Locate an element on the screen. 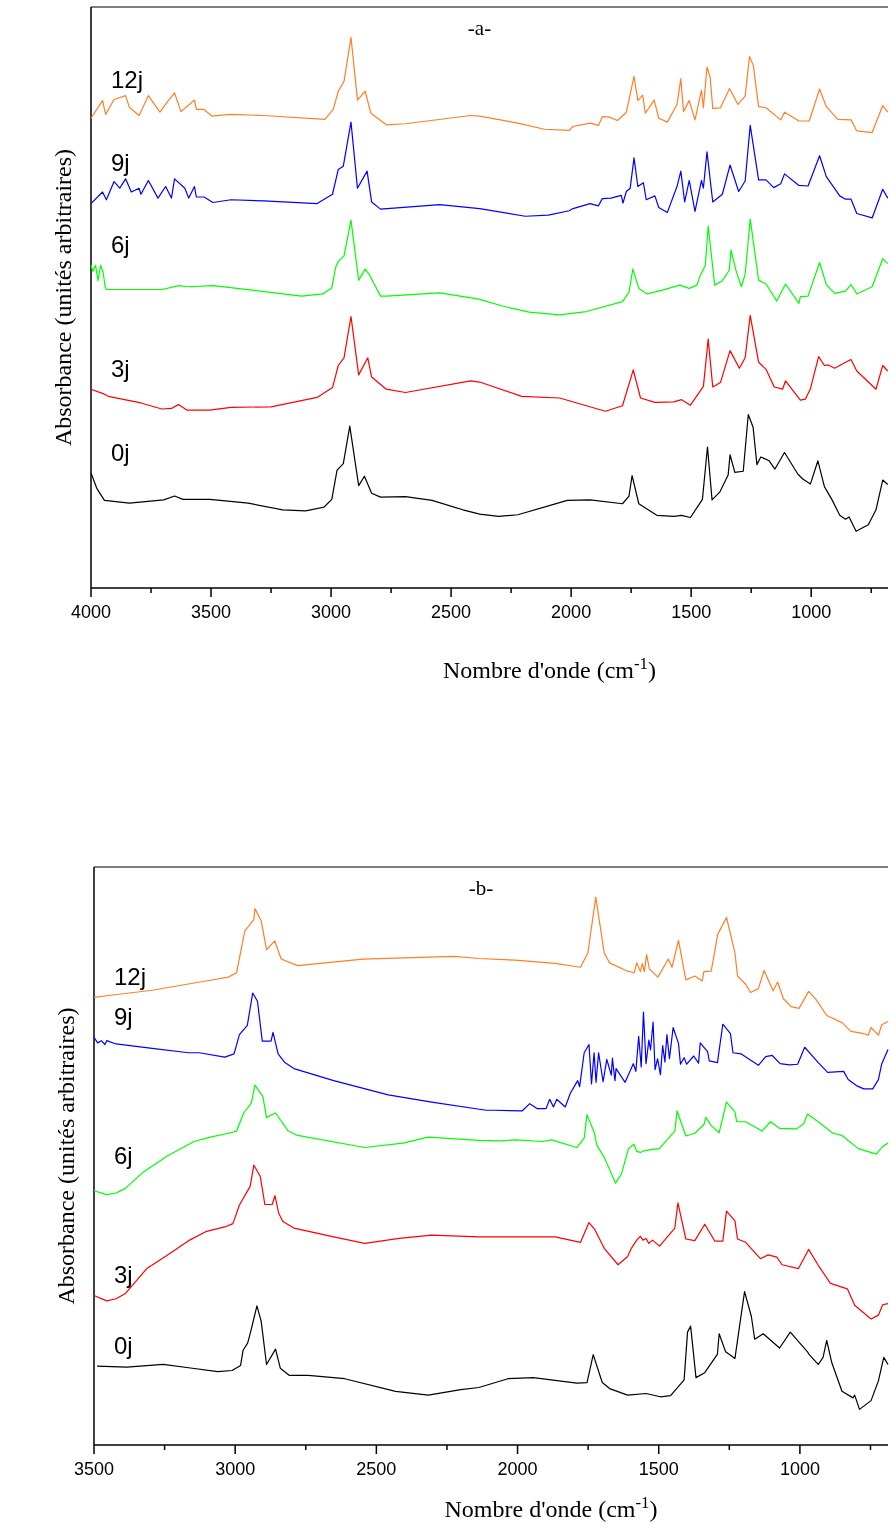 This screenshot has height=1535, width=890. x-tick-label: 4000 is located at coordinates (91, 612).